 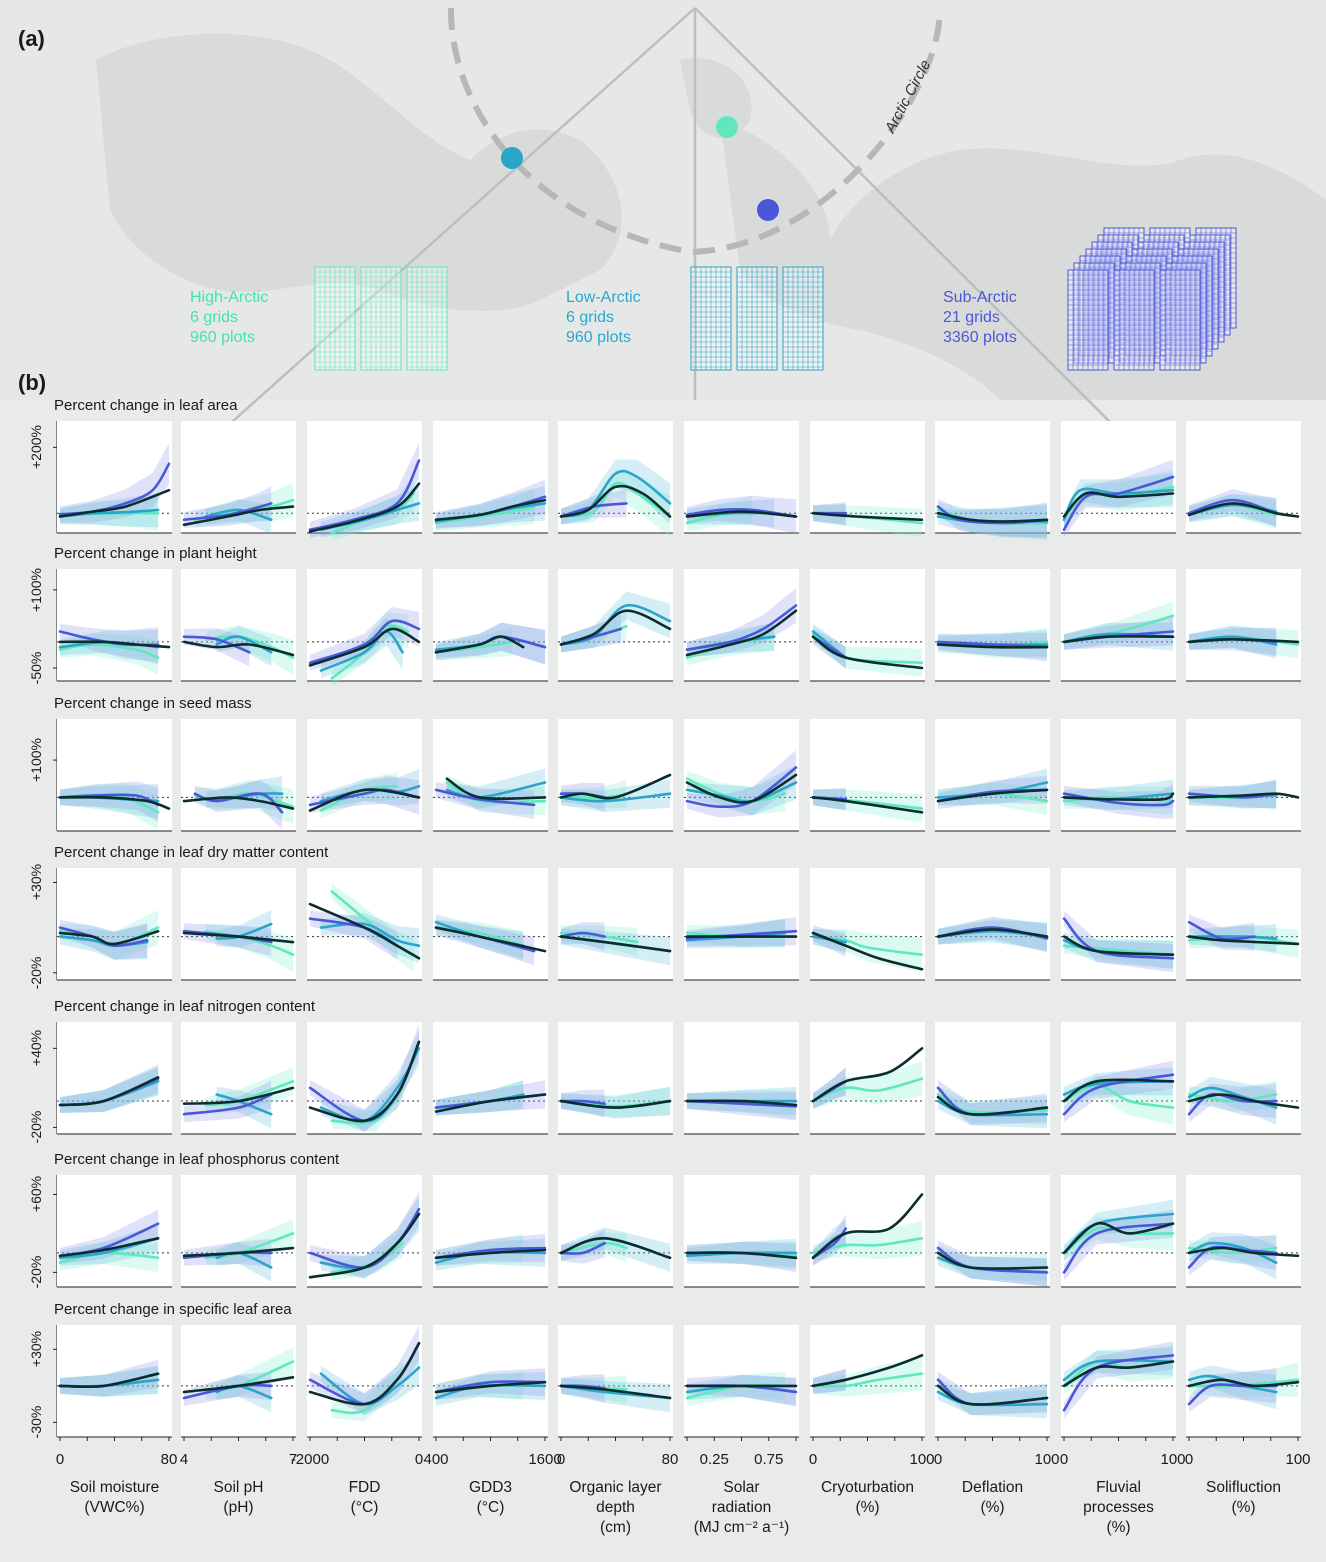 I want to click on x-tick-label: 0.25, so click(x=714, y=1459).